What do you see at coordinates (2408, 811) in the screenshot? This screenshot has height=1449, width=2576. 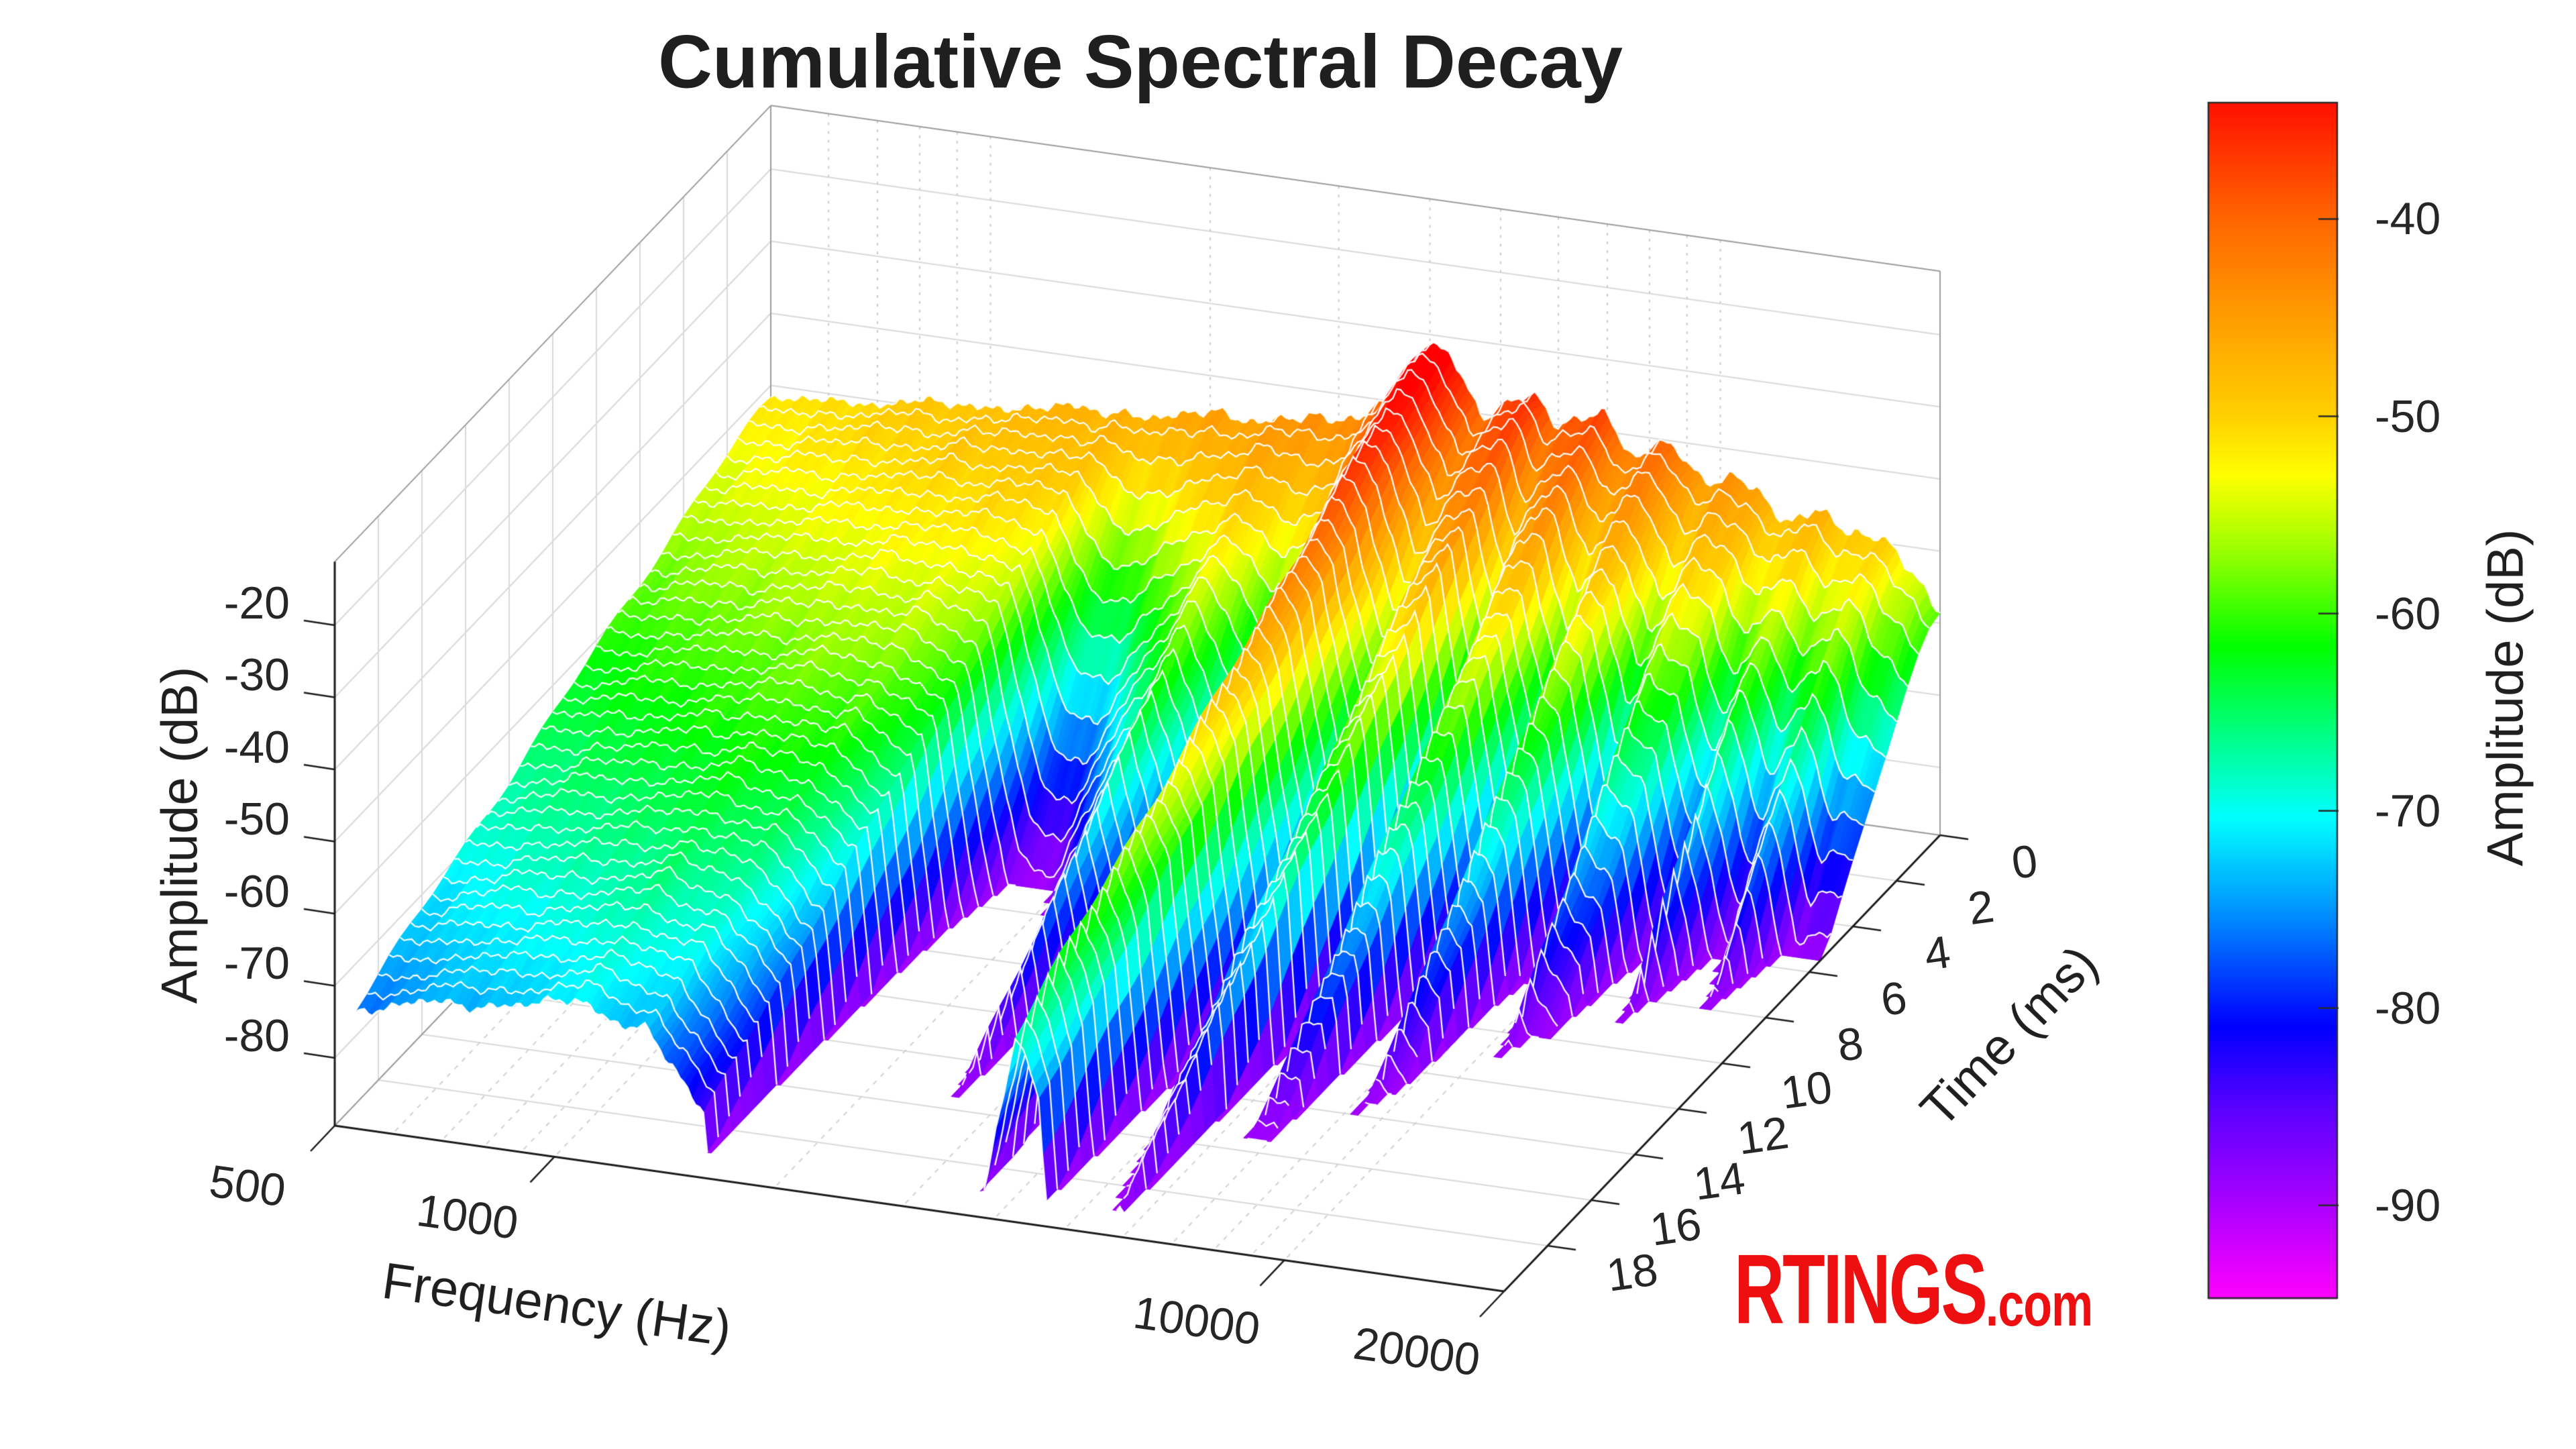 I see `colorbar-tick-label: -70` at bounding box center [2408, 811].